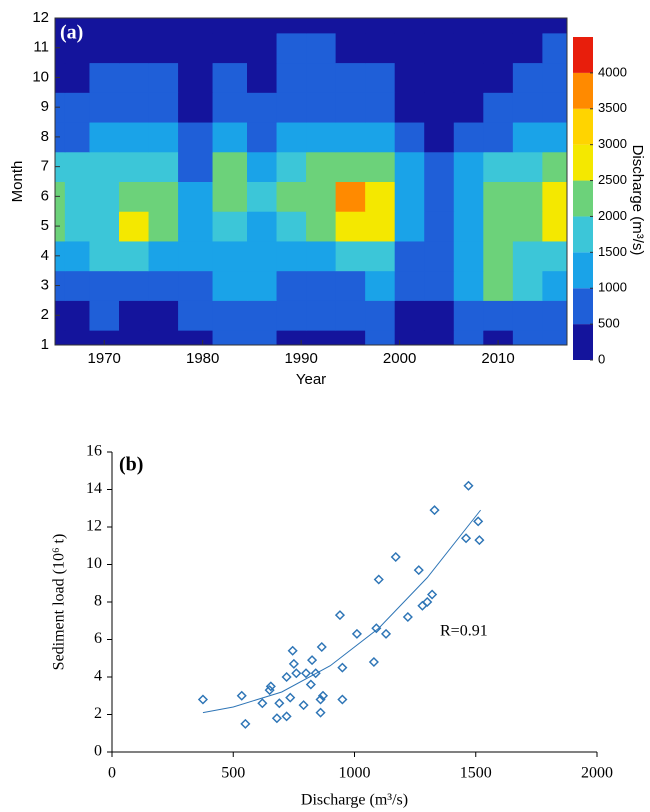  I want to click on colorbar-tick-label: 500, so click(609, 323).